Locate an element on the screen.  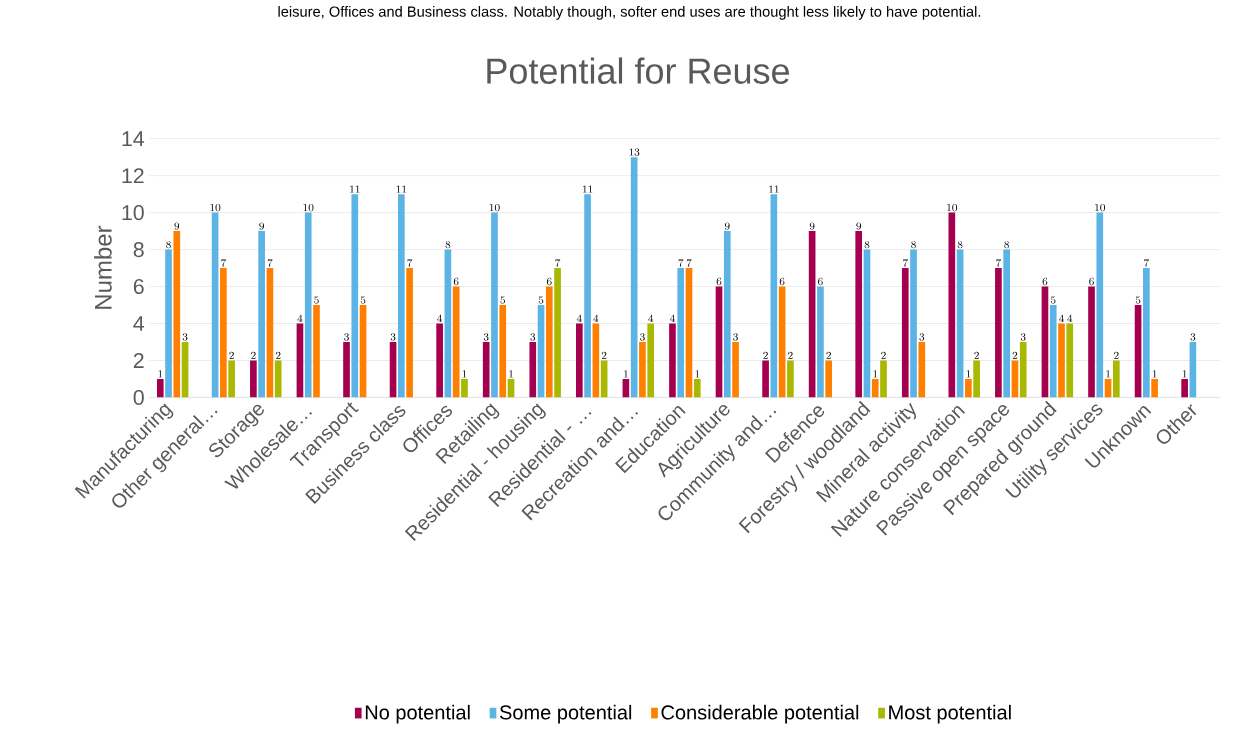
y-tick-label: 14 is located at coordinates (133, 138).